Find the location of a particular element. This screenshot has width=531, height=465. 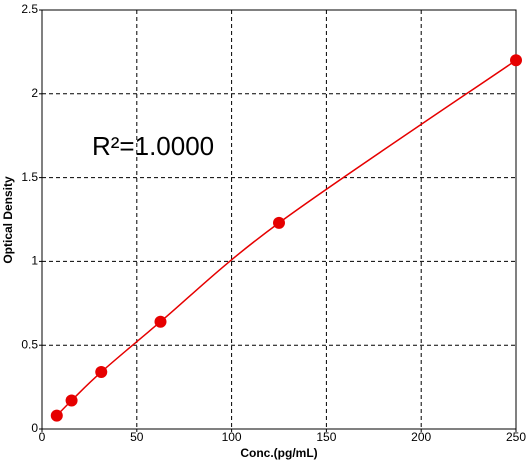

y-tick-label: 1.5 is located at coordinates (29, 177).